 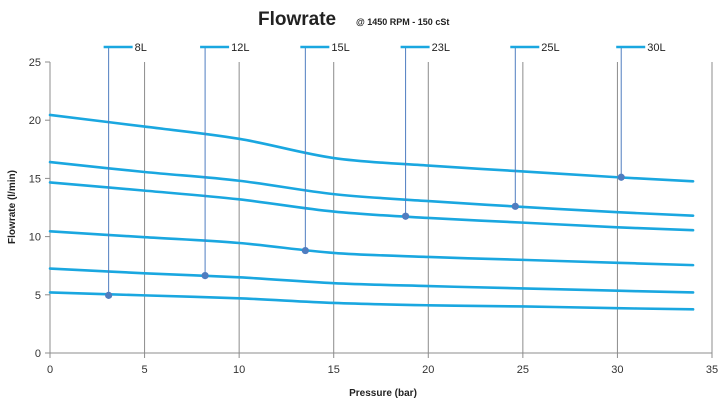 I want to click on marker-25L, so click(x=515, y=206).